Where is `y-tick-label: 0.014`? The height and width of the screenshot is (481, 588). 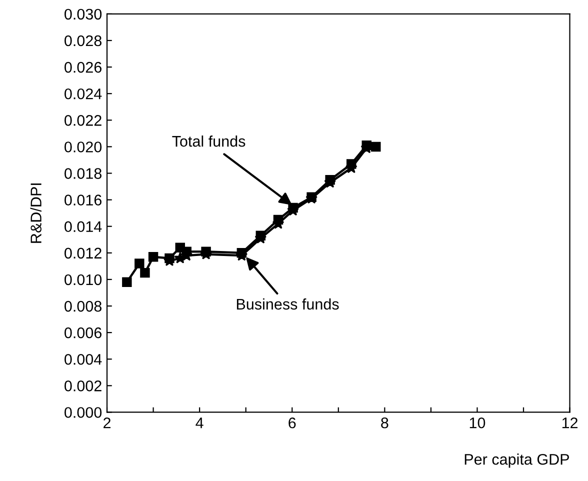 y-tick-label: 0.014 is located at coordinates (83, 226).